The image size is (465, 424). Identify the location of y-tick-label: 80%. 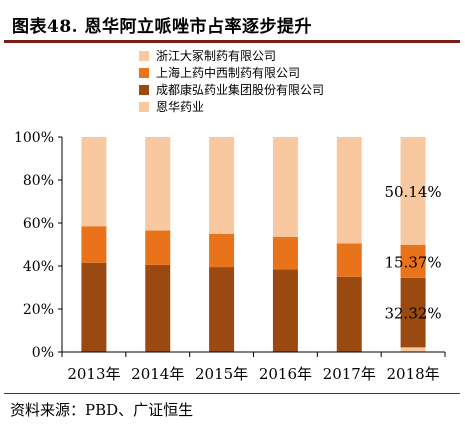
(38, 181).